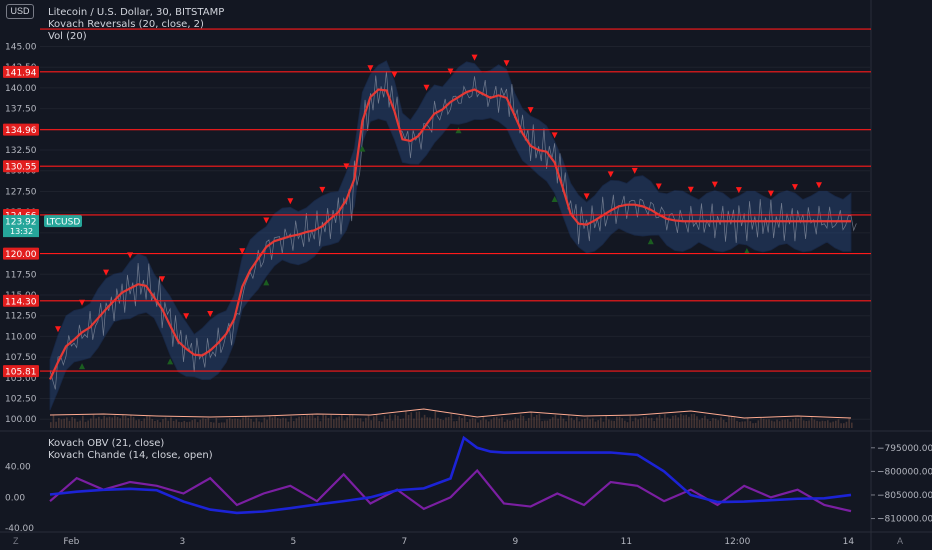 Image resolution: width=932 pixels, height=550 pixels. What do you see at coordinates (900, 541) in the screenshot?
I see `auto-scale-button: A` at bounding box center [900, 541].